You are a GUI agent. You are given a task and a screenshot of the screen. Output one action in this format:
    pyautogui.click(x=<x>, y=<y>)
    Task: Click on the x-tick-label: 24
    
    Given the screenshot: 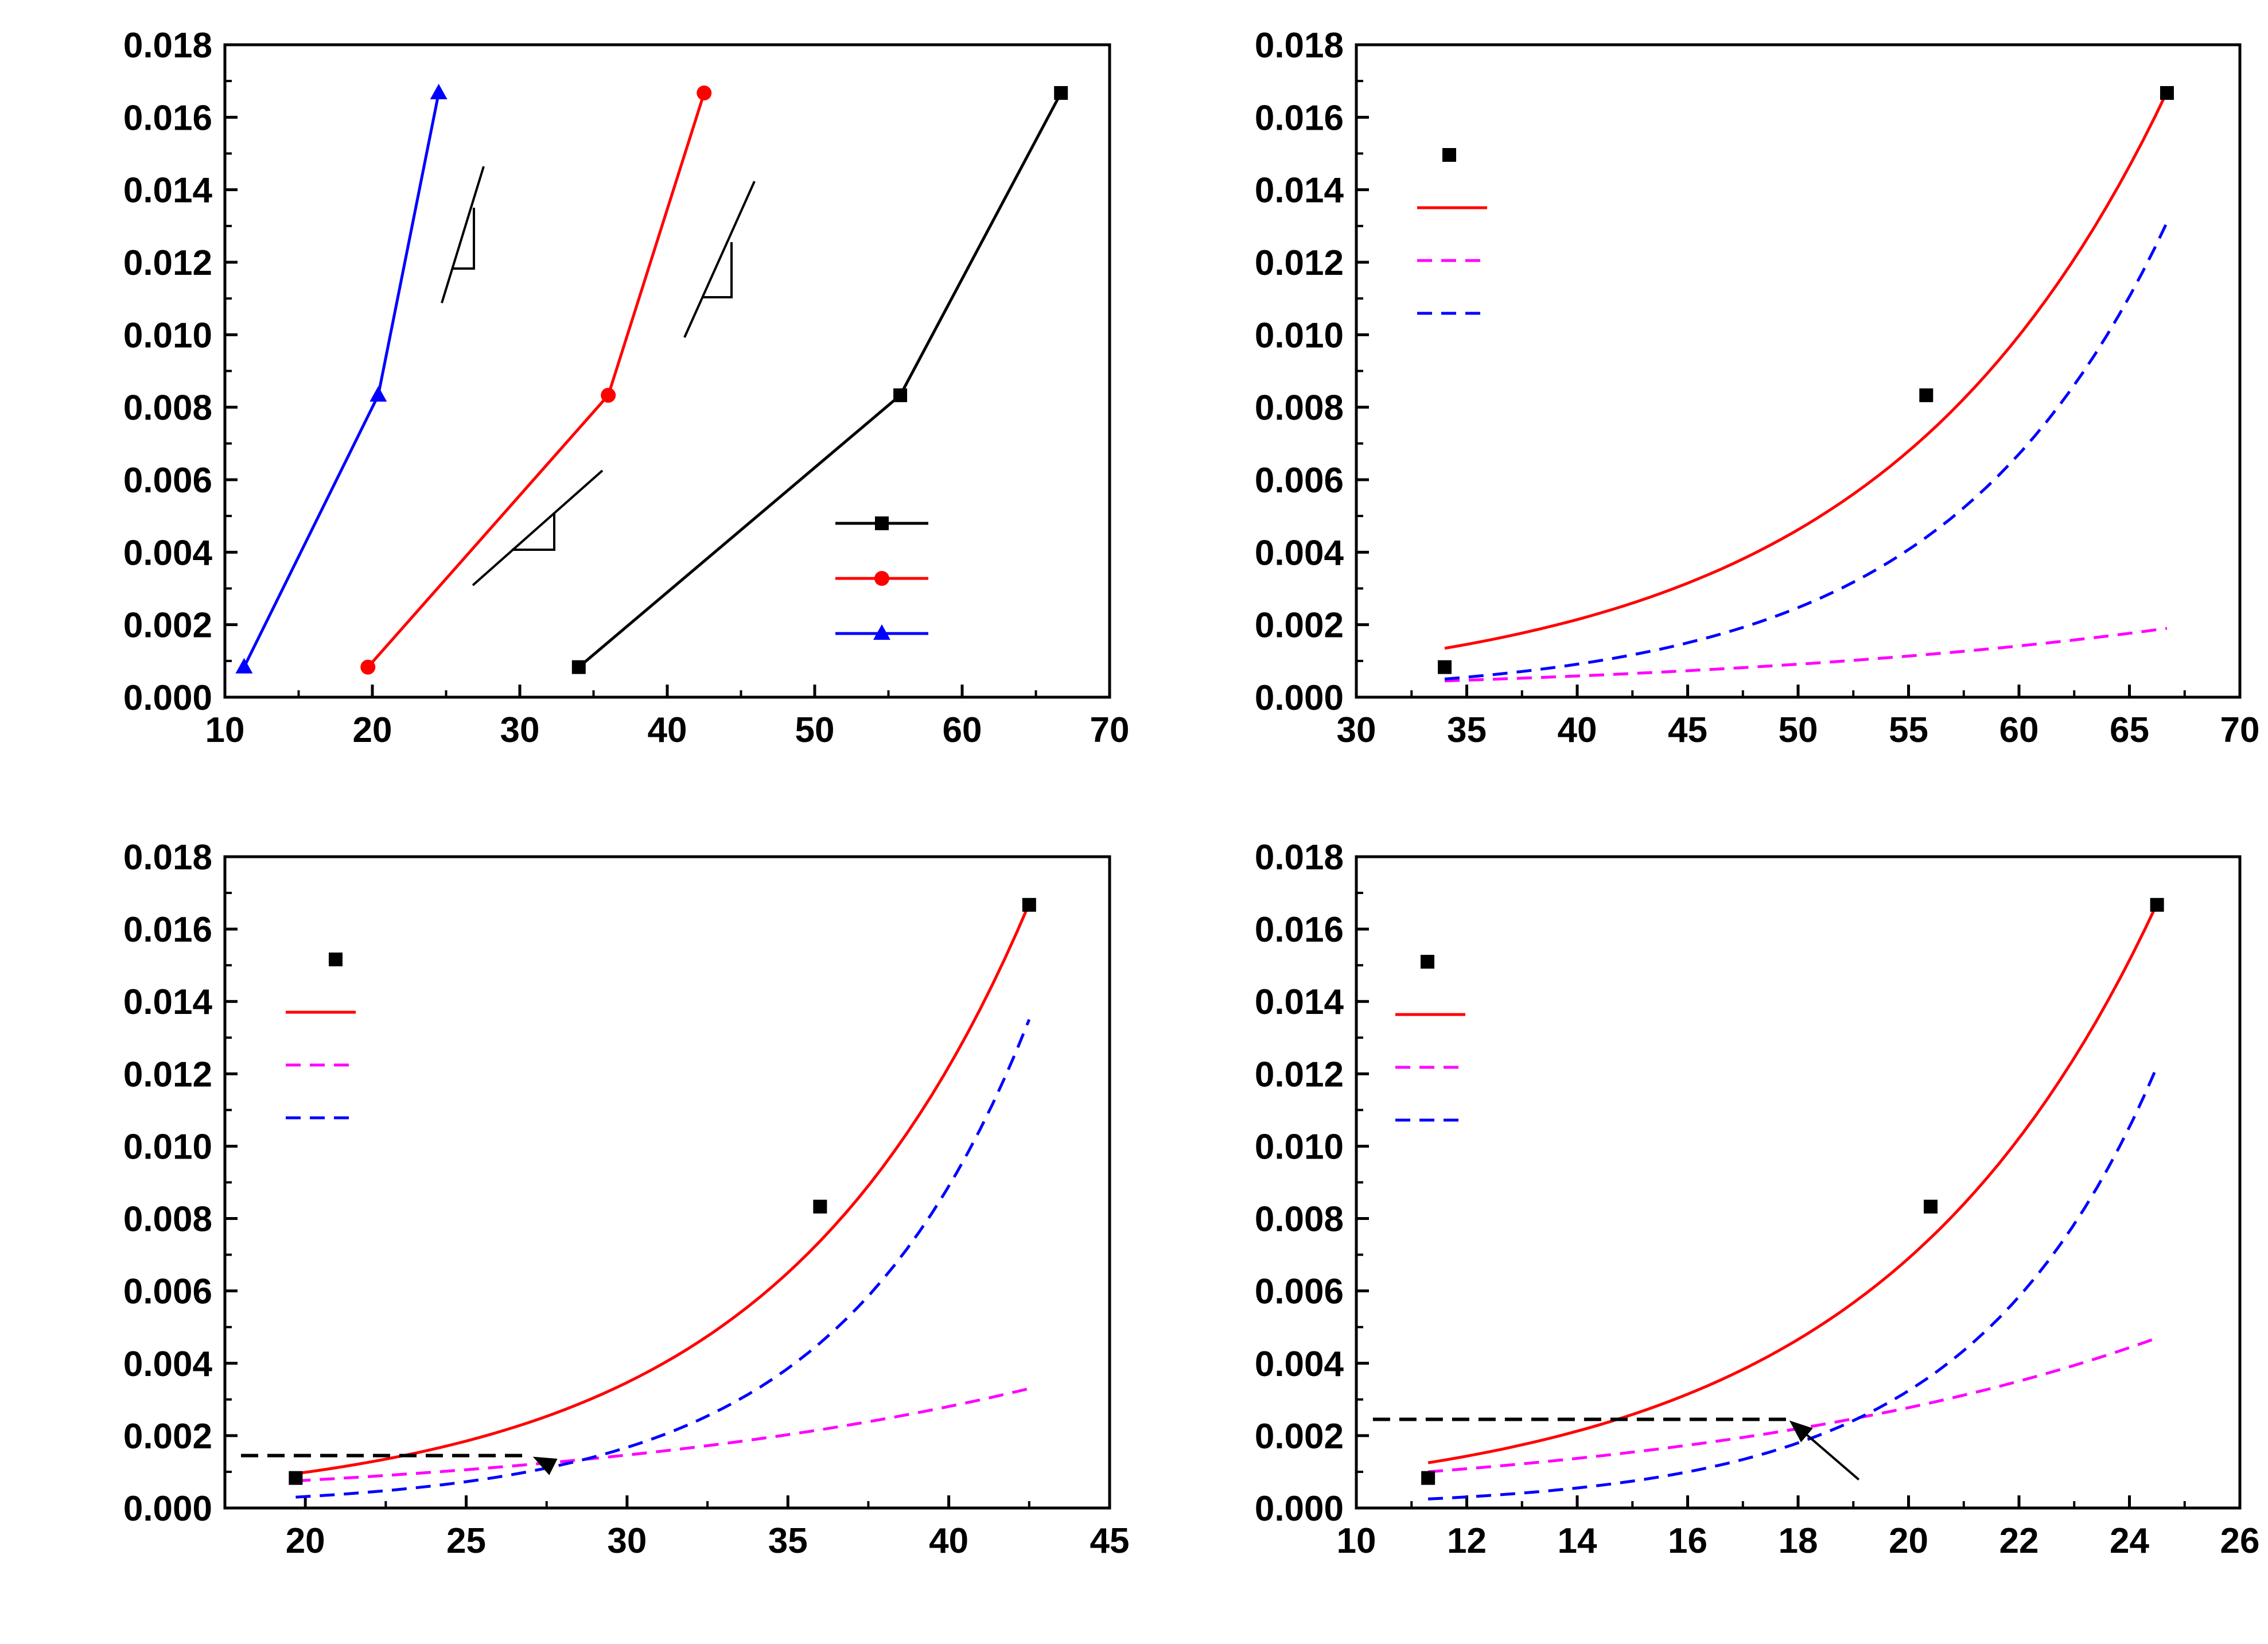 What is the action you would take?
    pyautogui.click(x=2129, y=1541)
    